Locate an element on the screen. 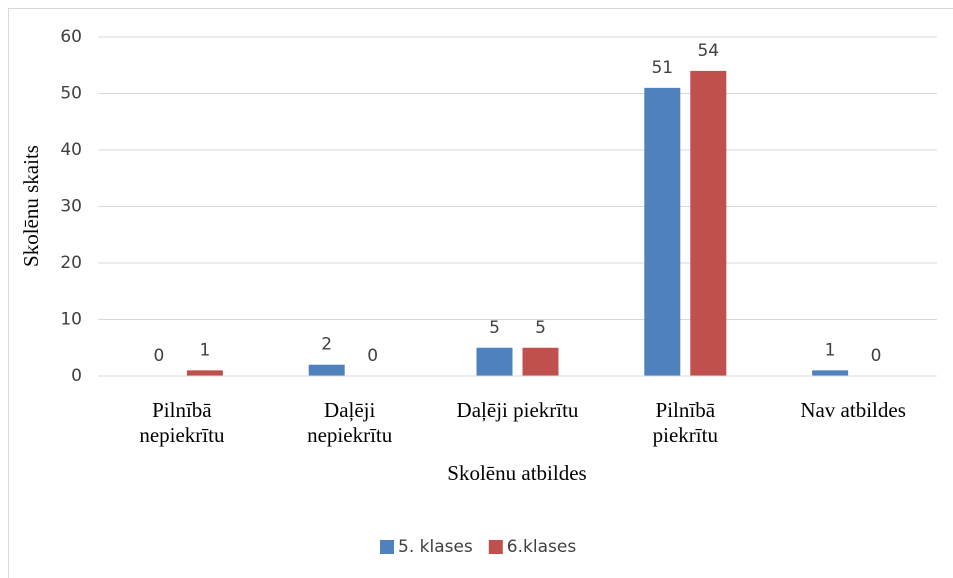  y-tick-label: 30 is located at coordinates (71, 207).